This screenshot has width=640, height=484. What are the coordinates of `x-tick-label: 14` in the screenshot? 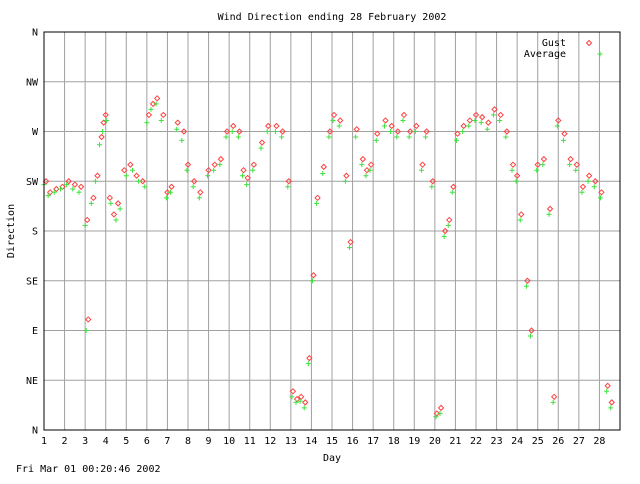 It's located at (311, 441).